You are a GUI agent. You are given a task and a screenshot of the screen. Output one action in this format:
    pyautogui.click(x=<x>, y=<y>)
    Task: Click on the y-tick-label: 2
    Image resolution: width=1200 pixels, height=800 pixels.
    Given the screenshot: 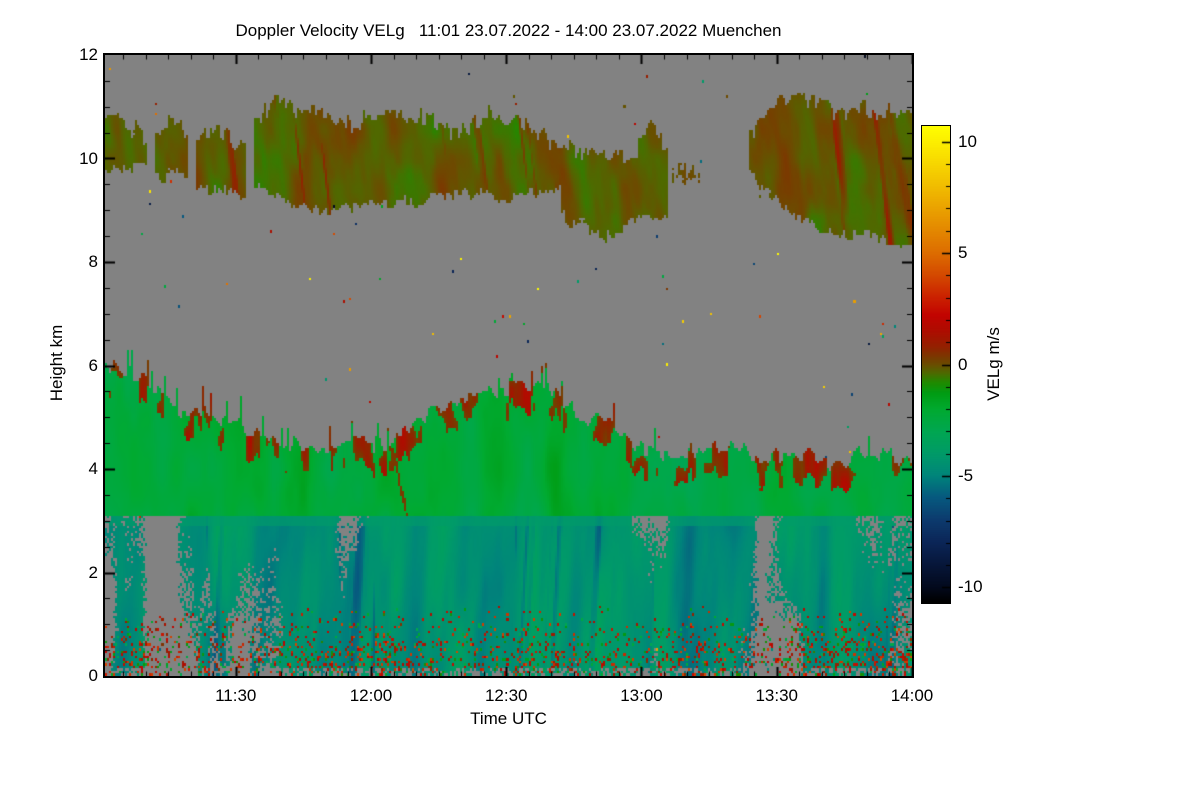 What is the action you would take?
    pyautogui.click(x=93, y=572)
    